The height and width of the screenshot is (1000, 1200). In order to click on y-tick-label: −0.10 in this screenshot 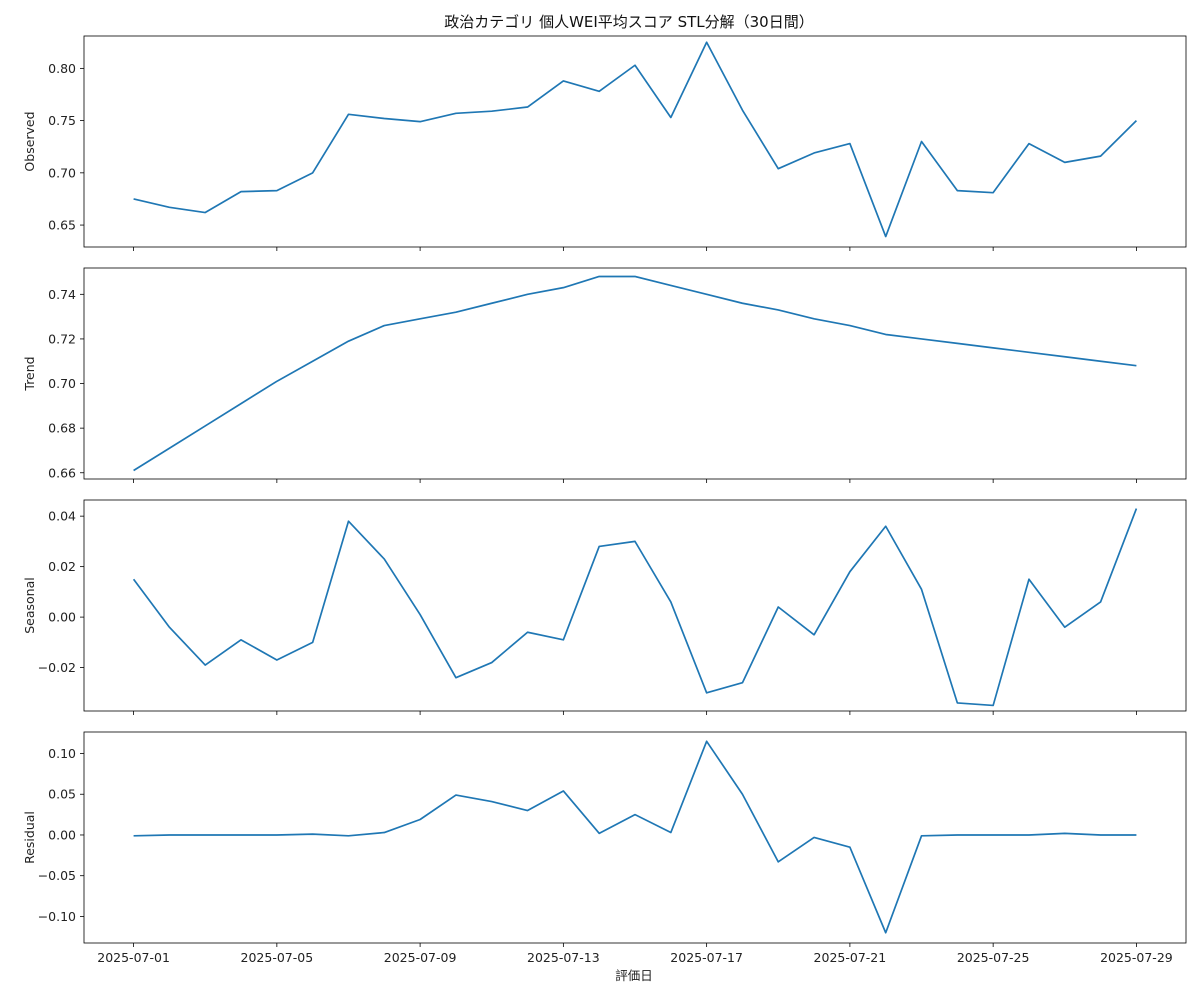, I will do `click(57, 916)`.